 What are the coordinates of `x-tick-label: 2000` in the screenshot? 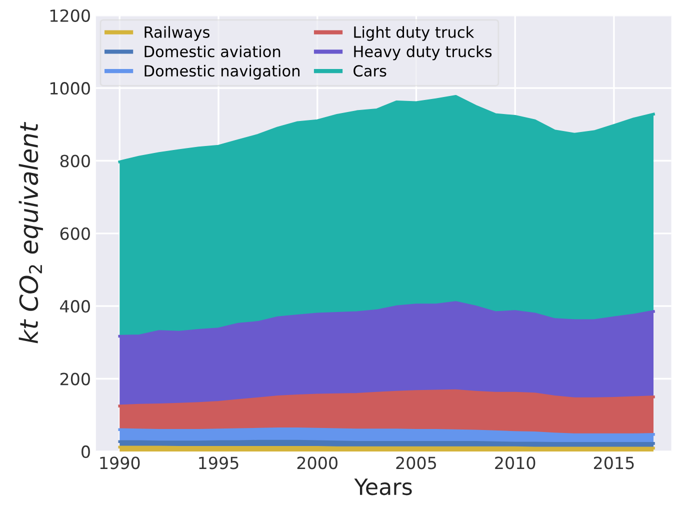 It's located at (317, 463).